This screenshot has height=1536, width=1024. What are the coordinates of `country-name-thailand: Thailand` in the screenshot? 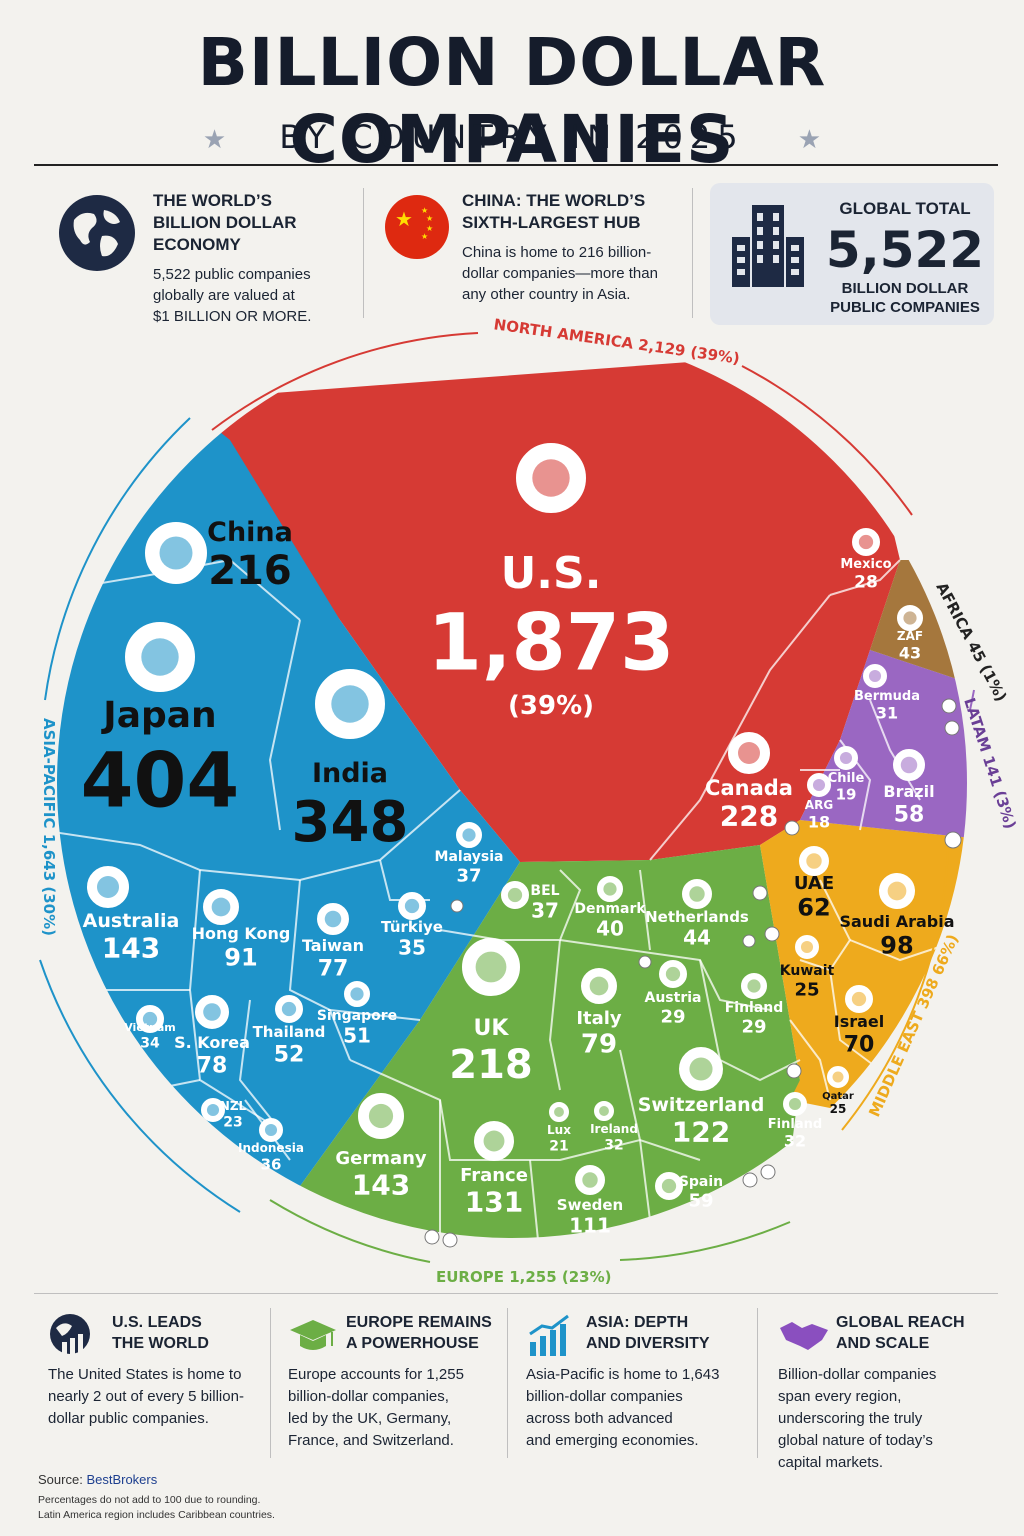 It's located at (289, 1032).